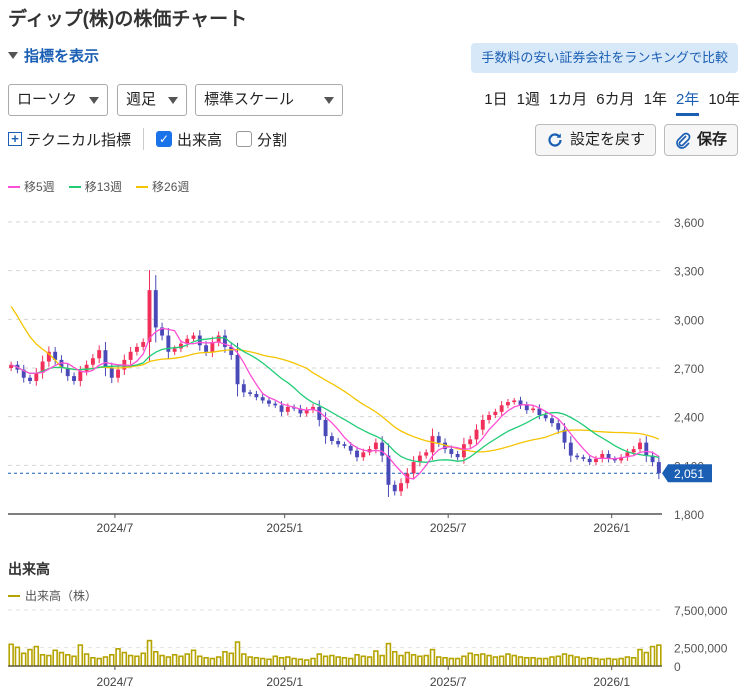 The image size is (746, 694). I want to click on chart-legend: 移5週 移13週 移26週, so click(98, 186).